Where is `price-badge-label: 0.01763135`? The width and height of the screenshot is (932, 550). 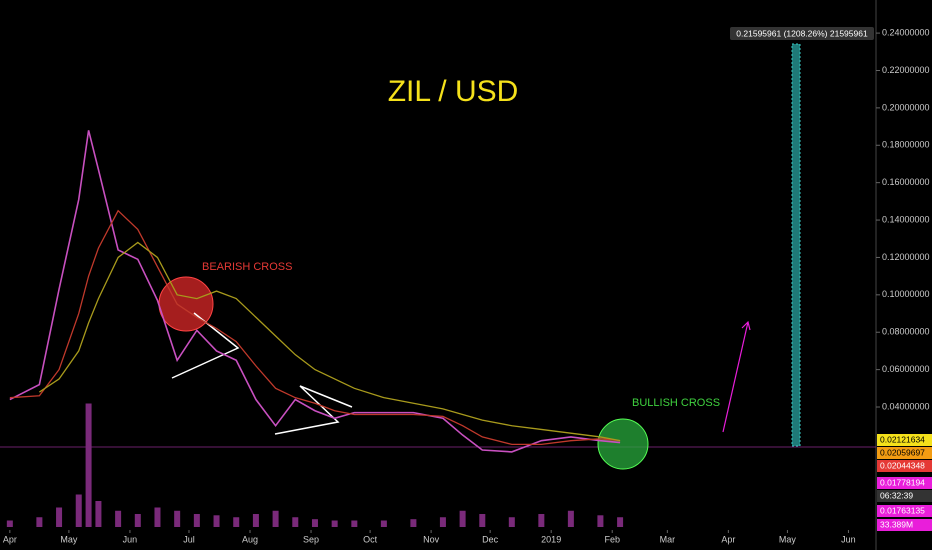
price-badge-label: 0.01763135 is located at coordinates (902, 510).